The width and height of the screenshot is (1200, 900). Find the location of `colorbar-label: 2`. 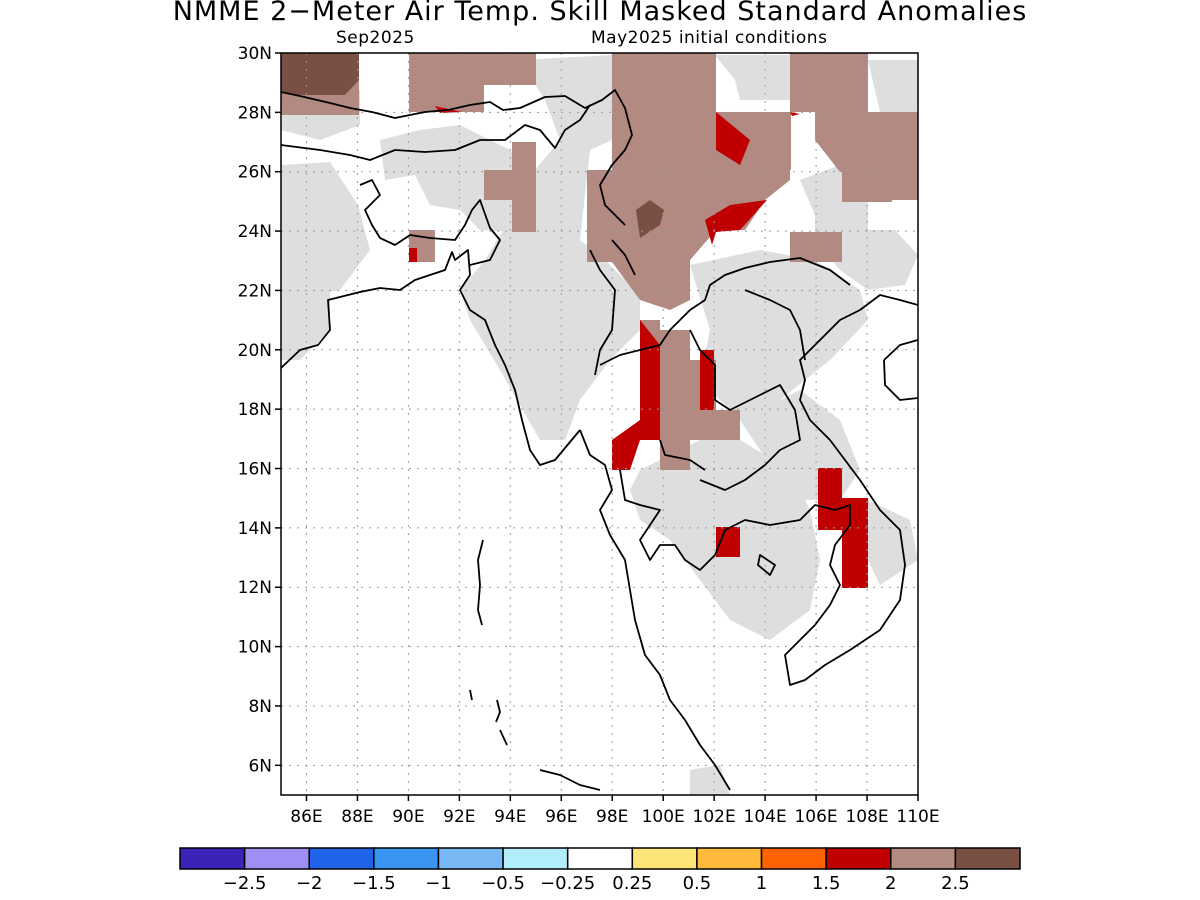

colorbar-label: 2 is located at coordinates (890, 883).